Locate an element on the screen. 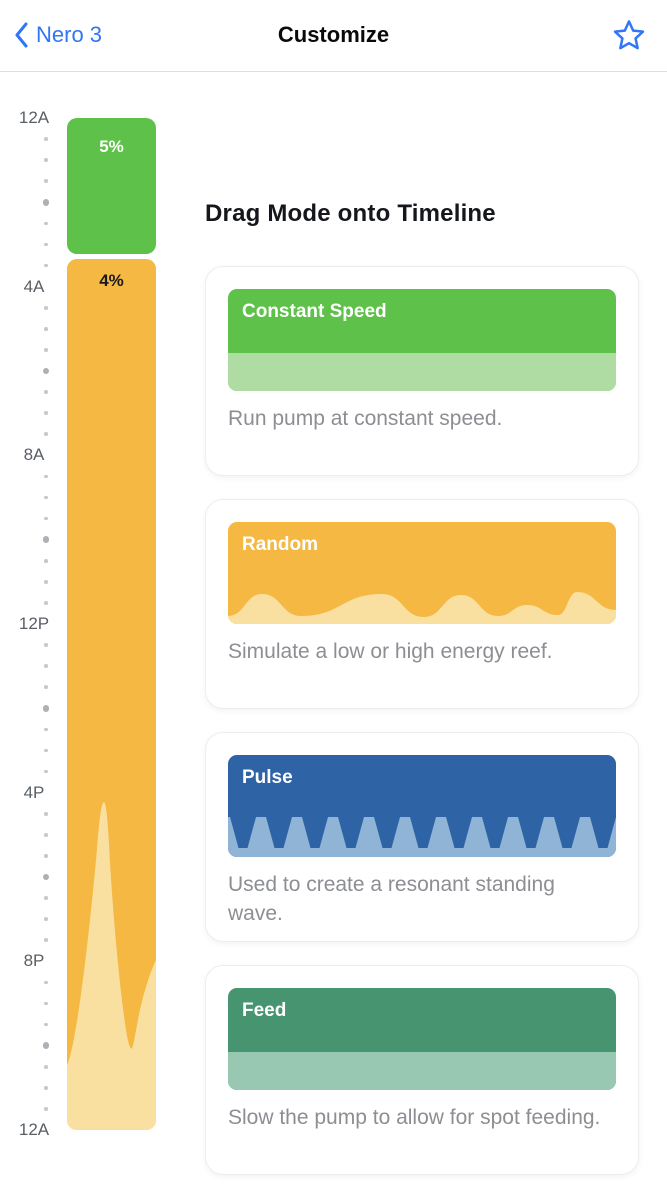 The width and height of the screenshot is (667, 1200). mode-description: Simulate a low or high energy reef. is located at coordinates (390, 651).